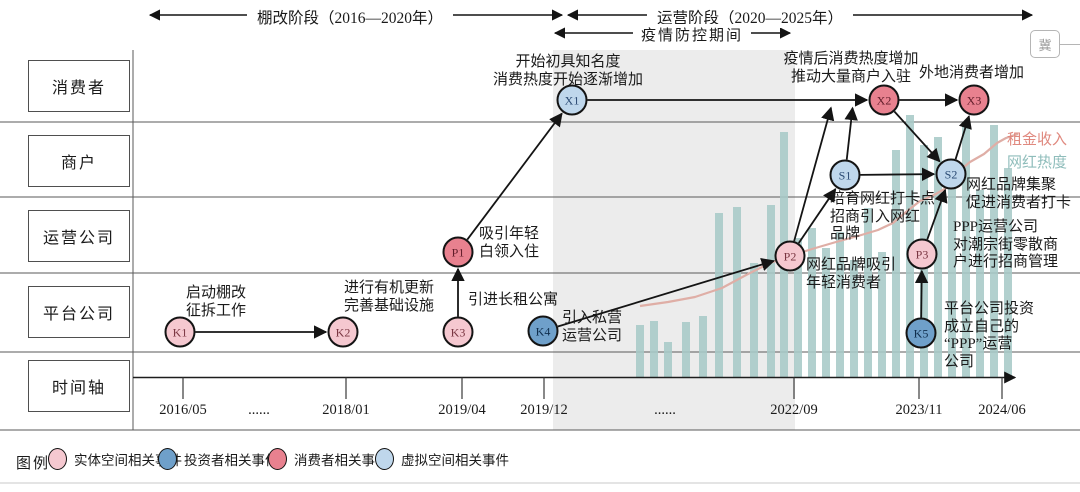 The width and height of the screenshot is (1080, 492). Describe the element at coordinates (1037, 163) in the screenshot. I see `influencer-heat-series-label: 网红热度` at that location.